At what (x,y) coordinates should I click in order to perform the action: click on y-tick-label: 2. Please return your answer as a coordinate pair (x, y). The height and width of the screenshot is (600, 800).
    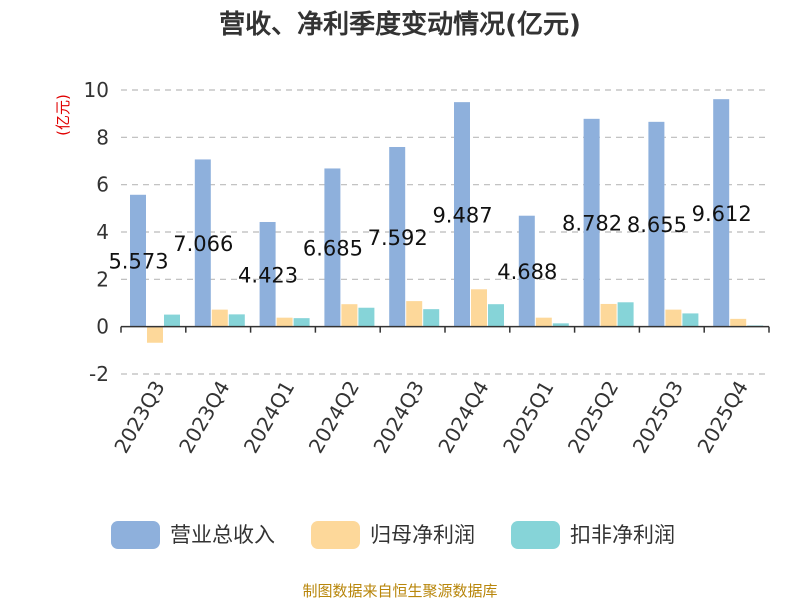
    Looking at the image, I should click on (102, 279).